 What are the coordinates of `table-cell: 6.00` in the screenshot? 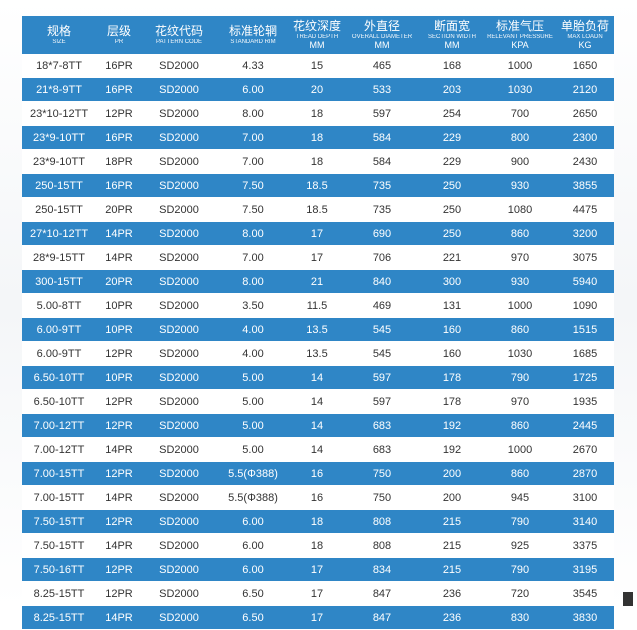 It's located at (253, 522).